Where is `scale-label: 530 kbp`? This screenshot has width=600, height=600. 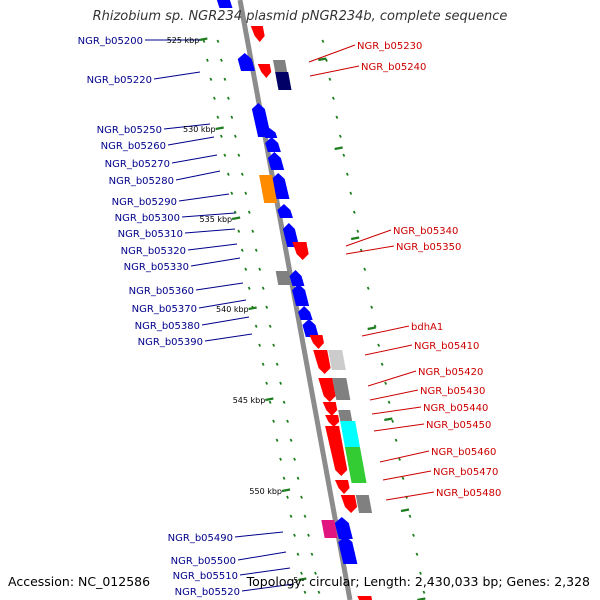 scale-label: 530 kbp is located at coordinates (199, 129).